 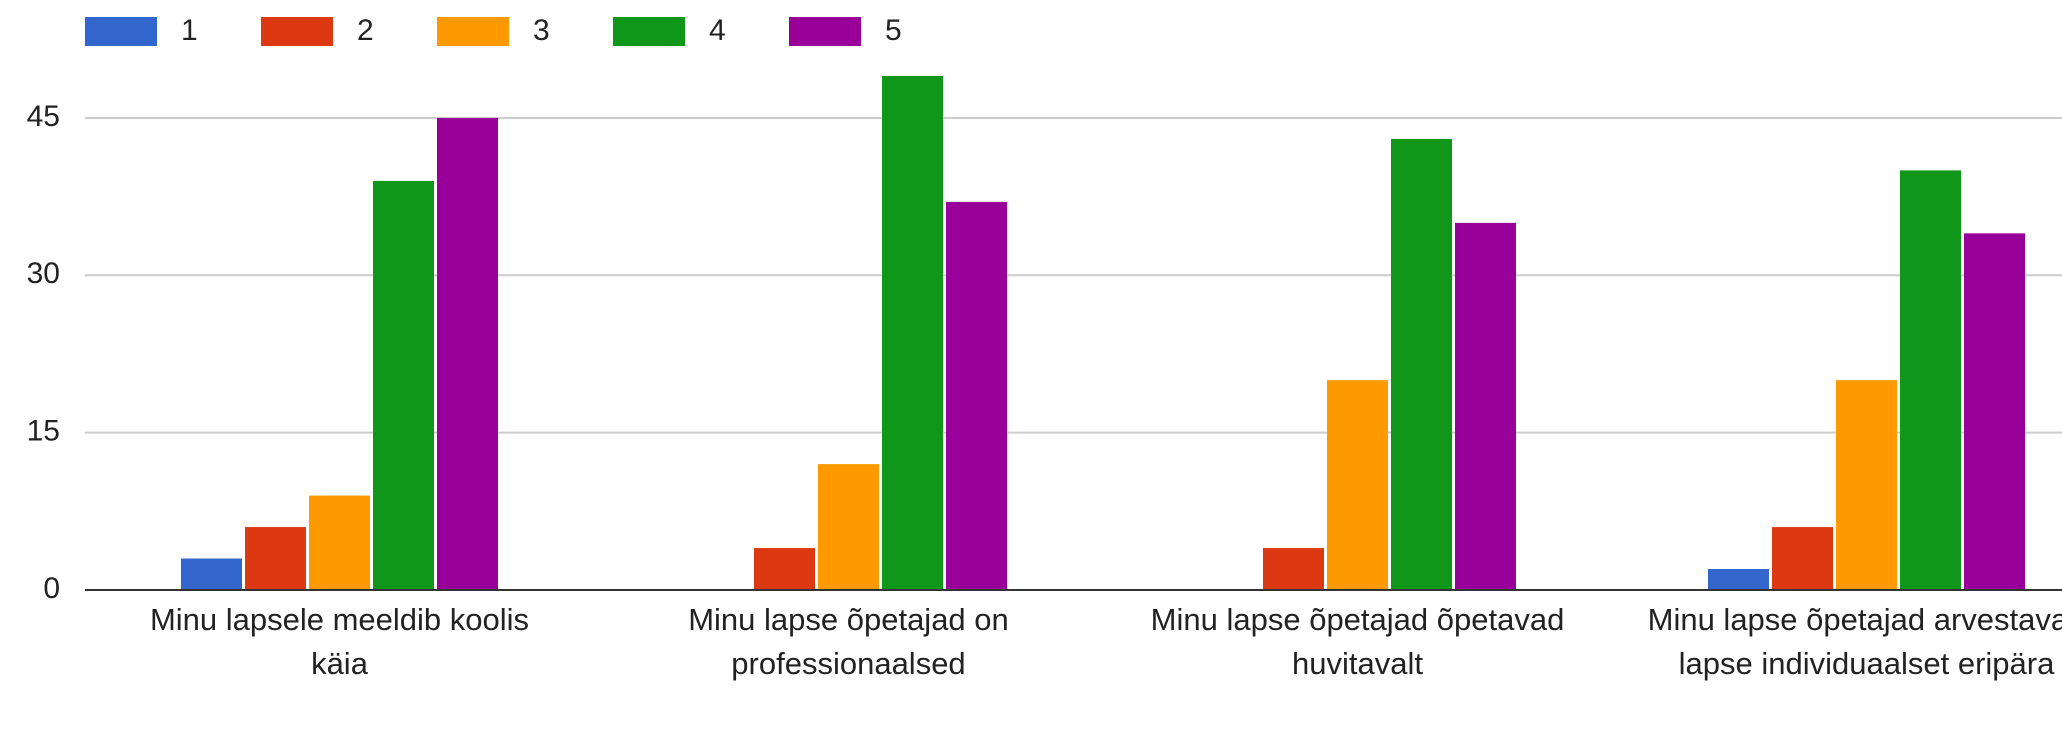 What do you see at coordinates (189, 30) in the screenshot?
I see `legend-label: 1` at bounding box center [189, 30].